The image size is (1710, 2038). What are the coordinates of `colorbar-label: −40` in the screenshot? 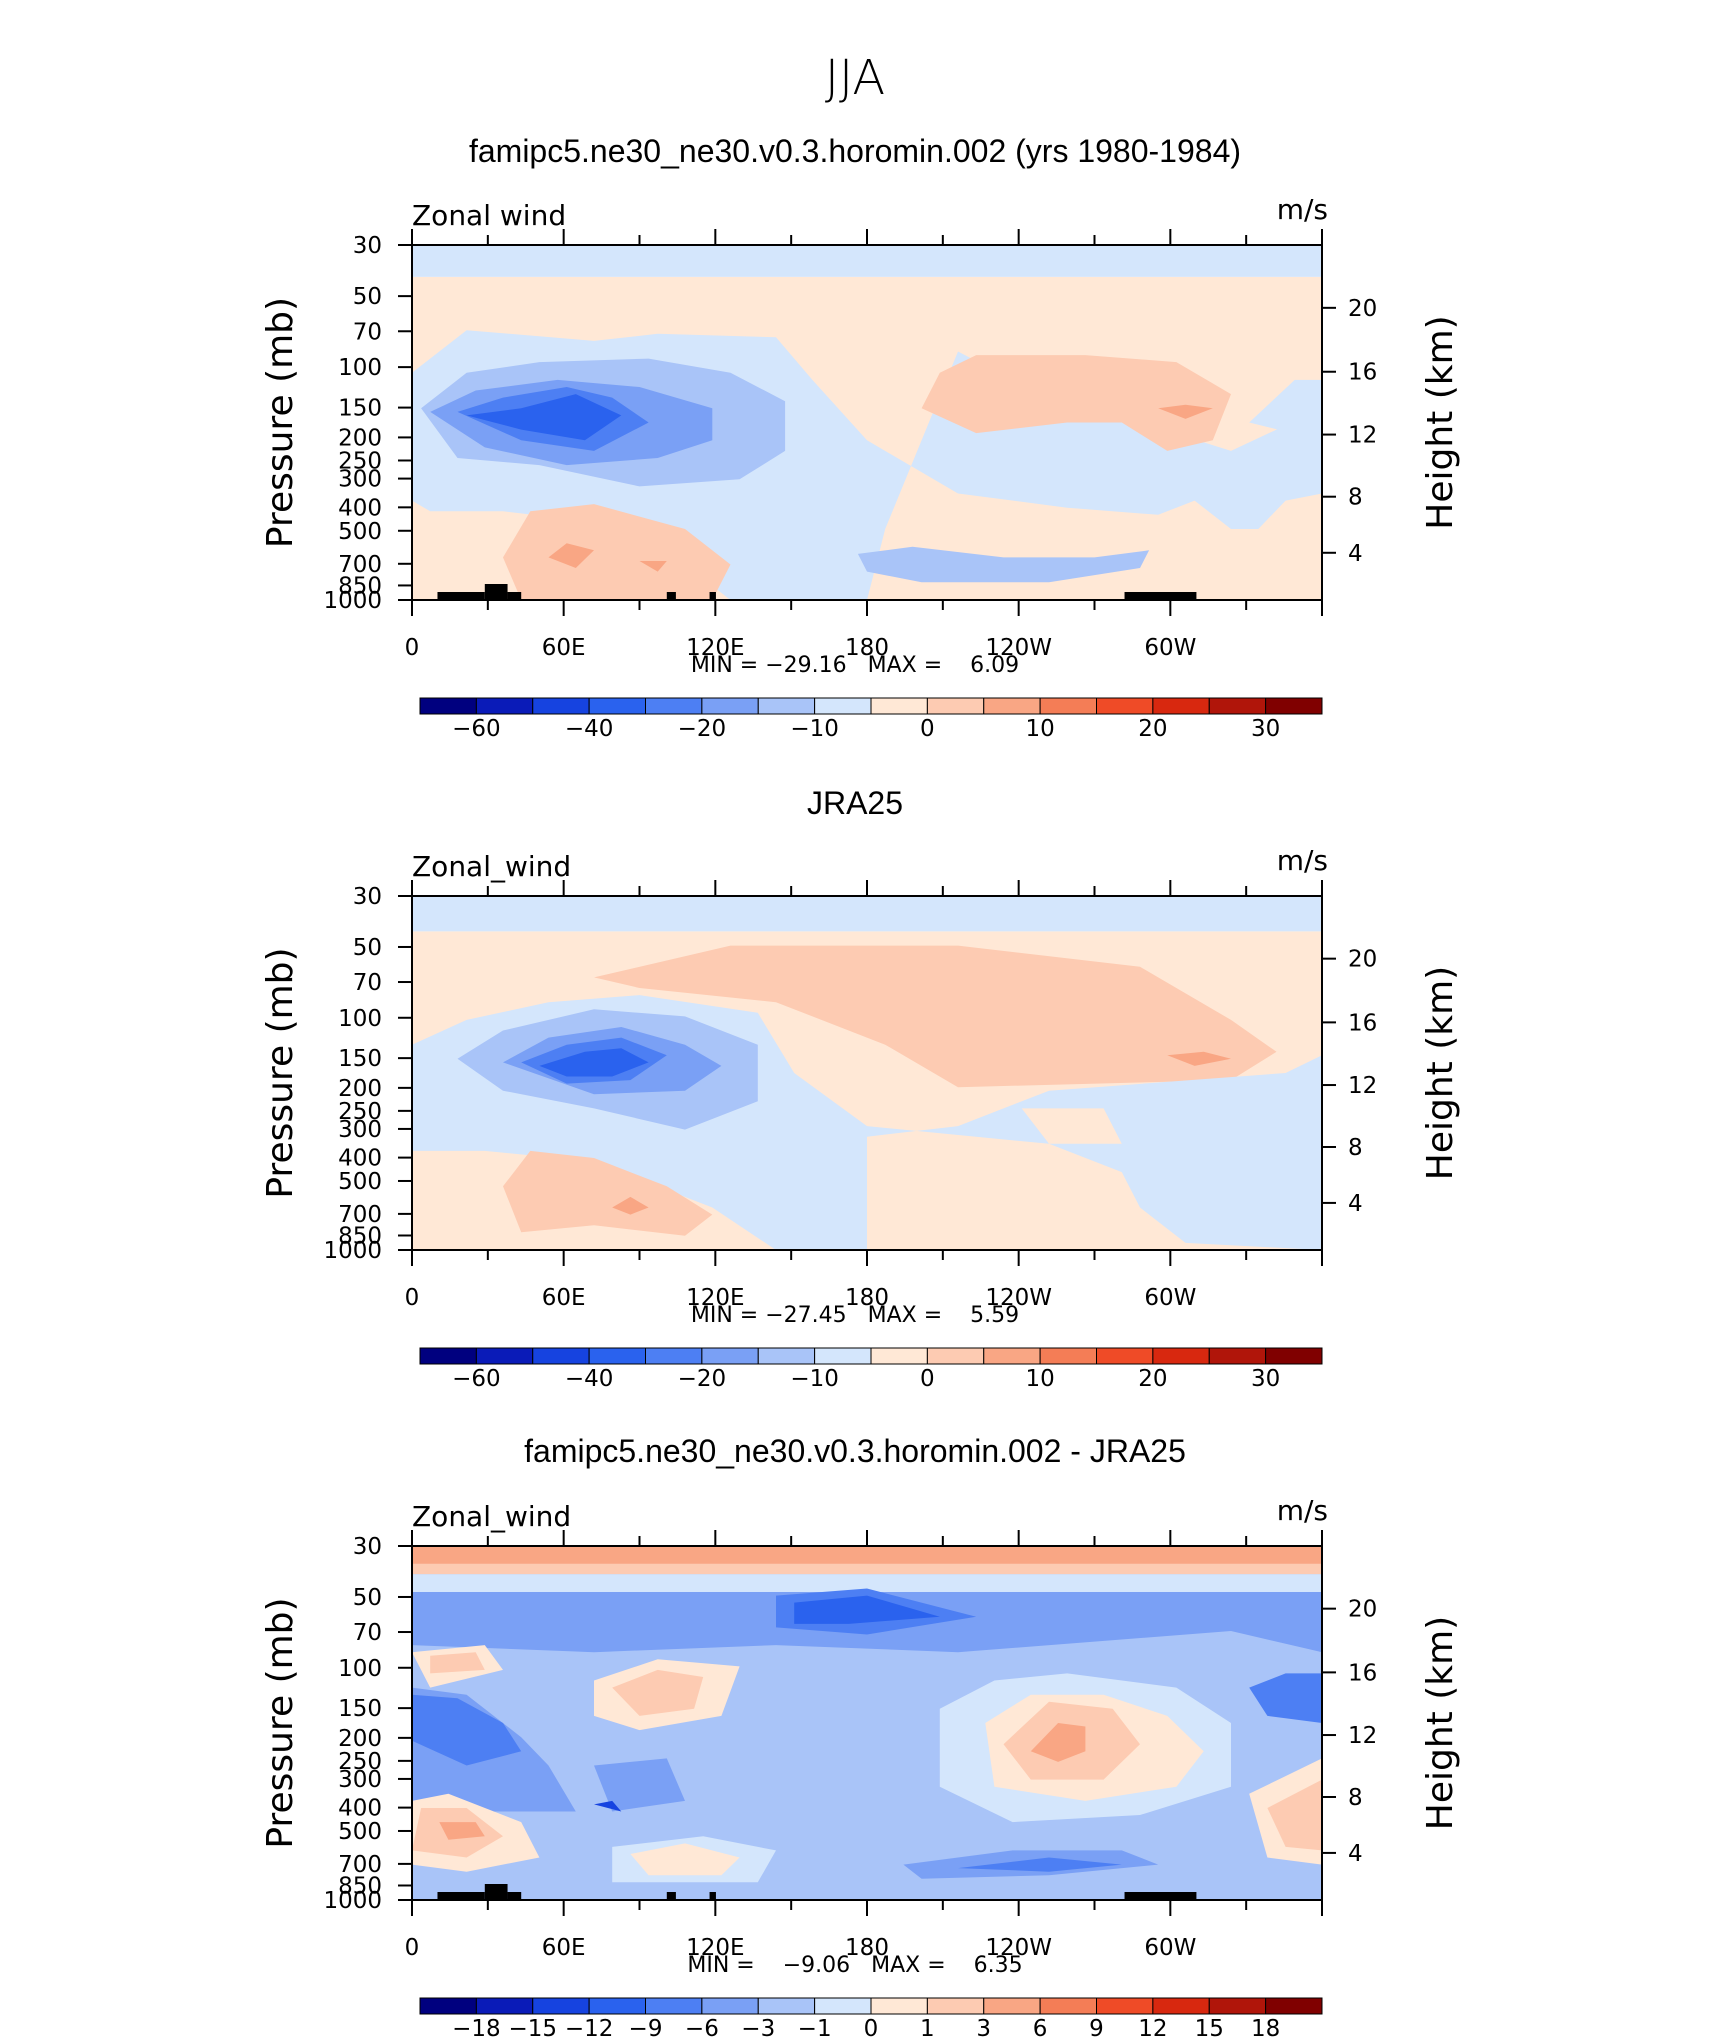 It's located at (589, 729).